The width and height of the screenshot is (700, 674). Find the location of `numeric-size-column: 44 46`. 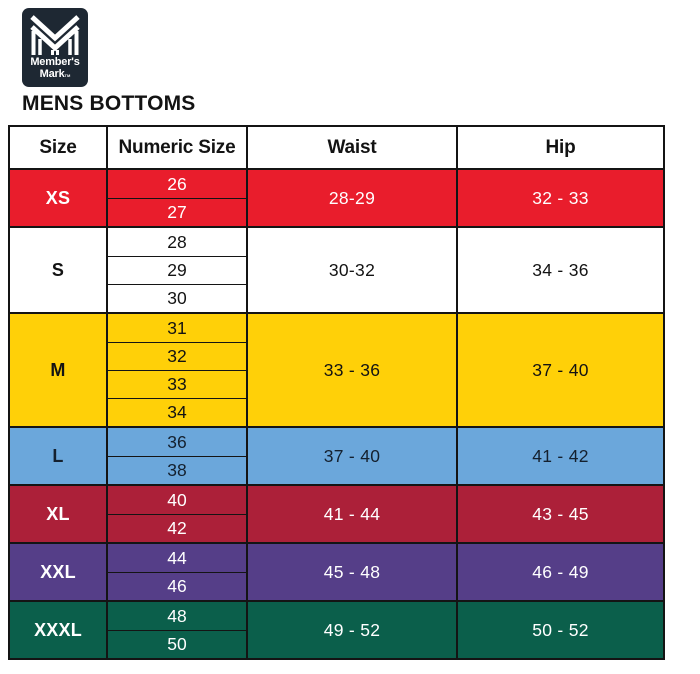

numeric-size-column: 44 46 is located at coordinates (176, 572).